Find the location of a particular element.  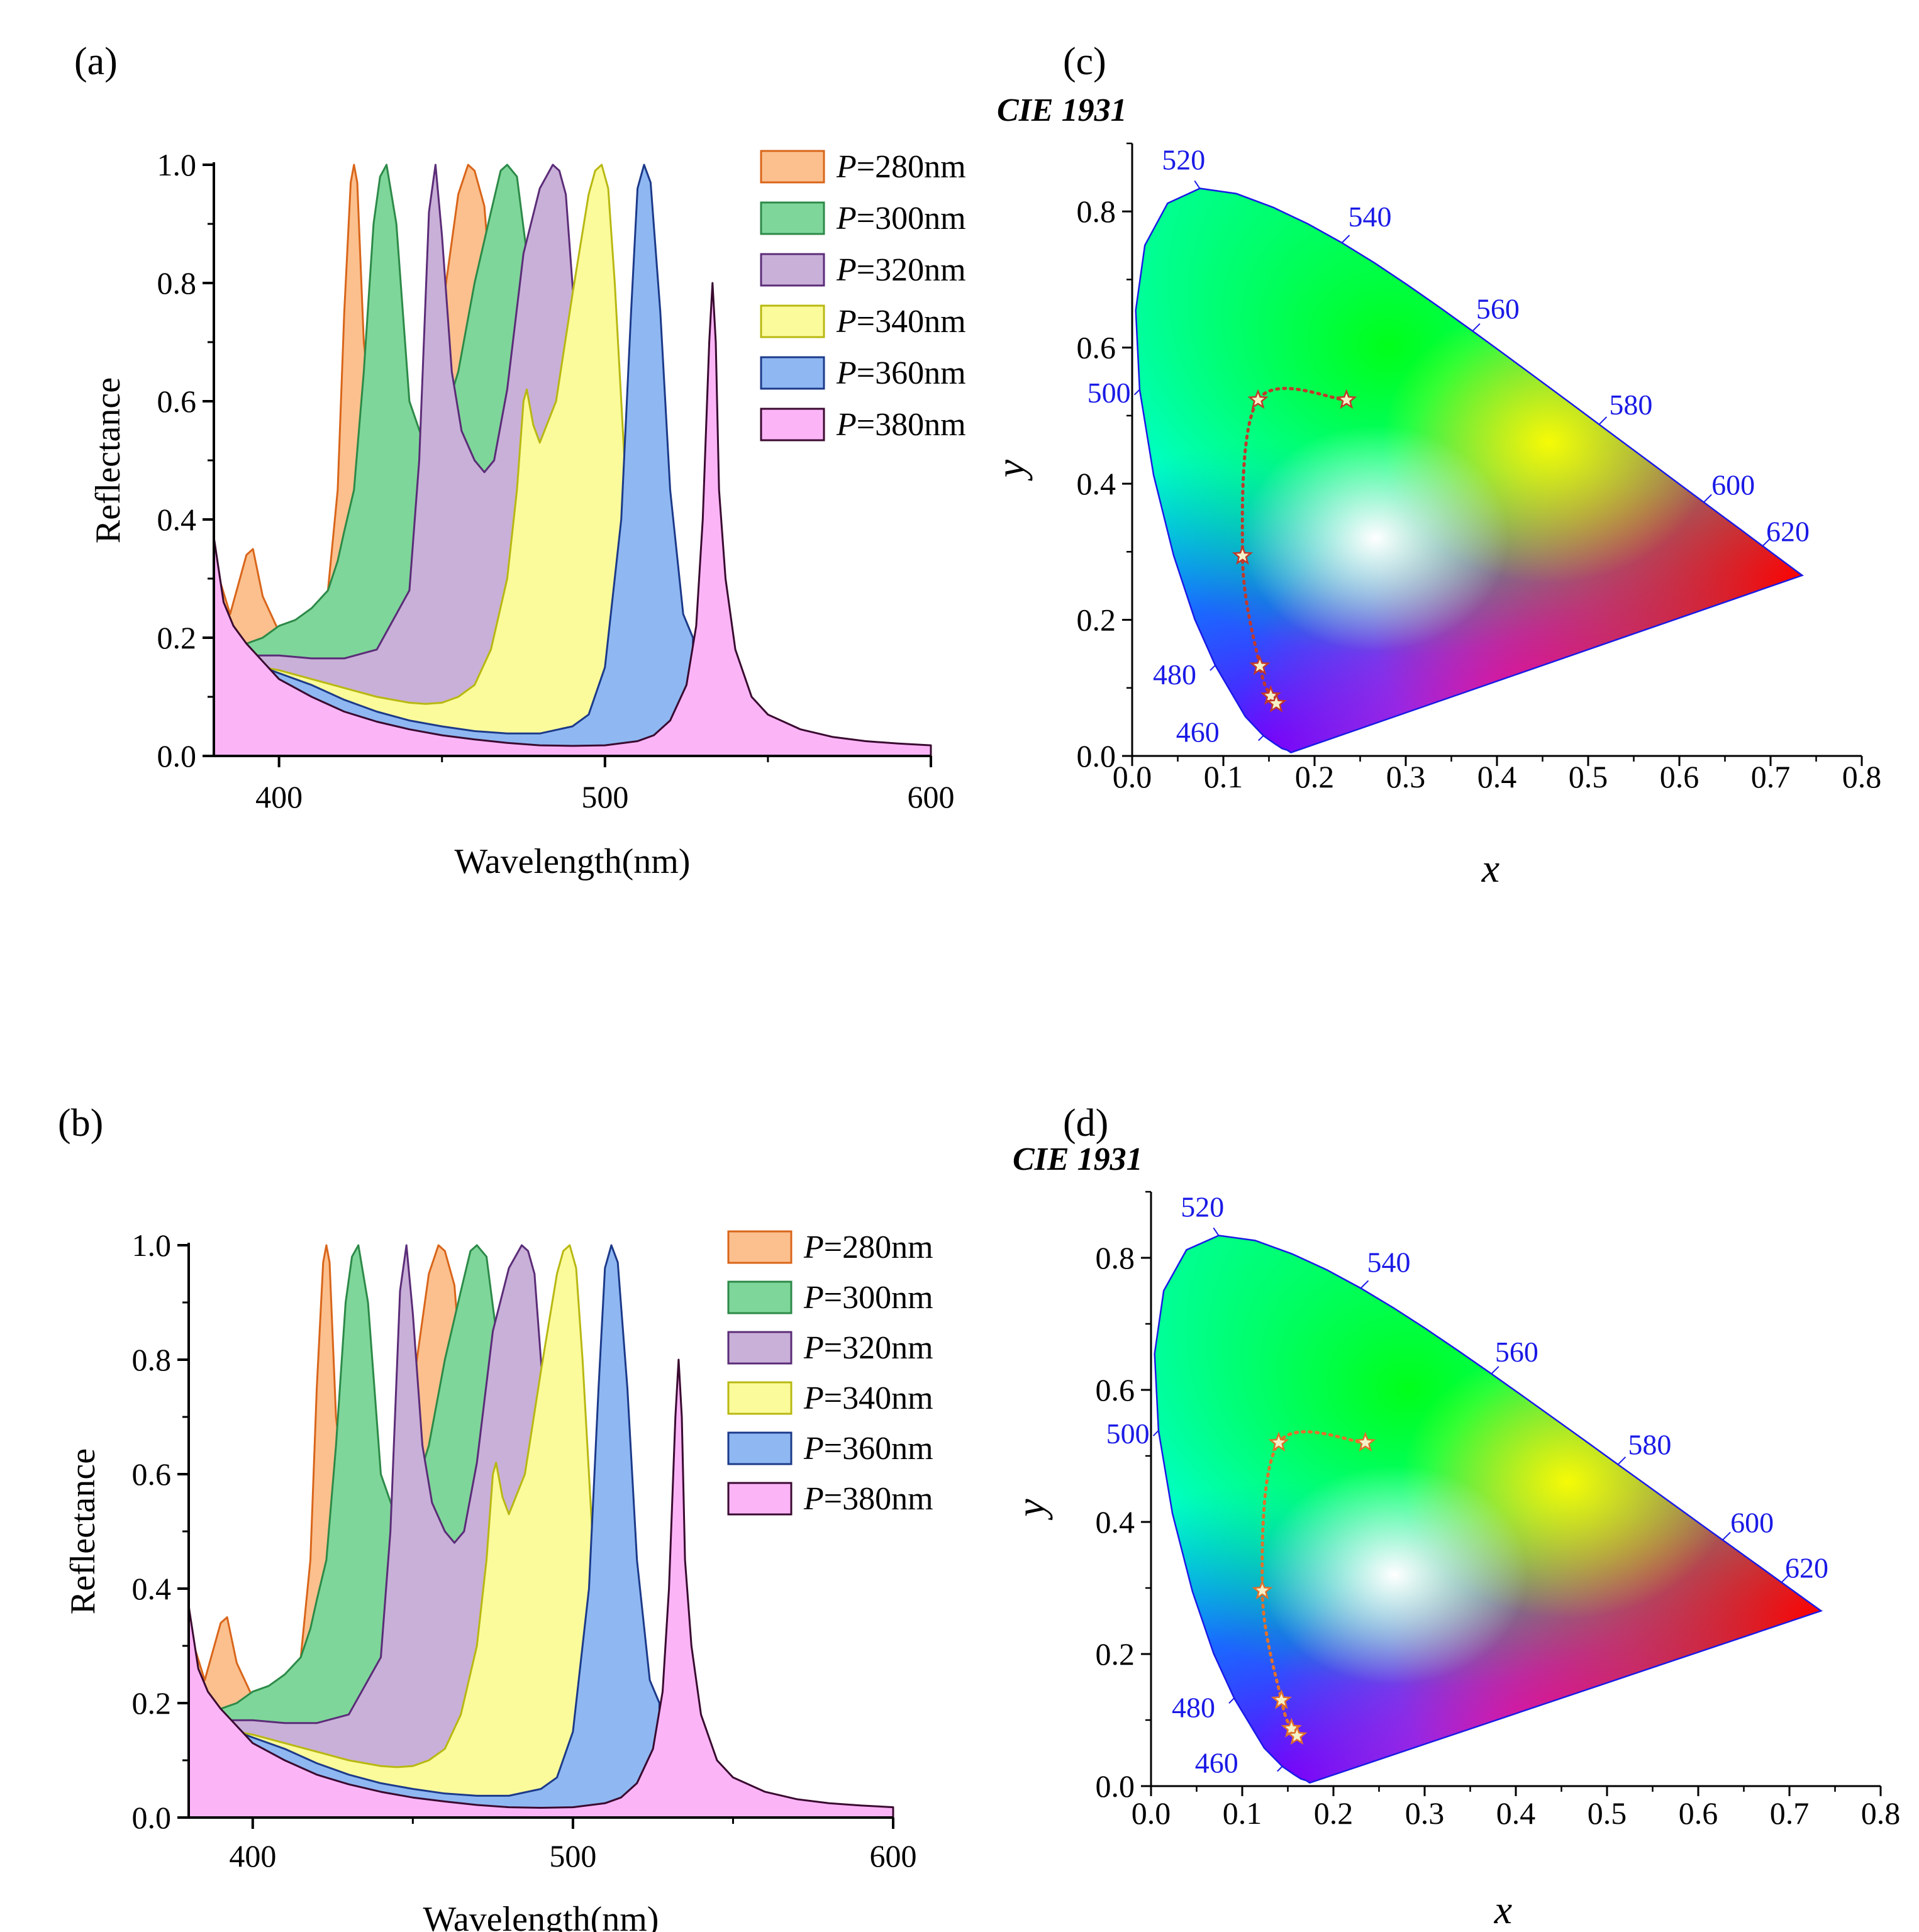

x-tick-label: 0.1 is located at coordinates (1223, 776).